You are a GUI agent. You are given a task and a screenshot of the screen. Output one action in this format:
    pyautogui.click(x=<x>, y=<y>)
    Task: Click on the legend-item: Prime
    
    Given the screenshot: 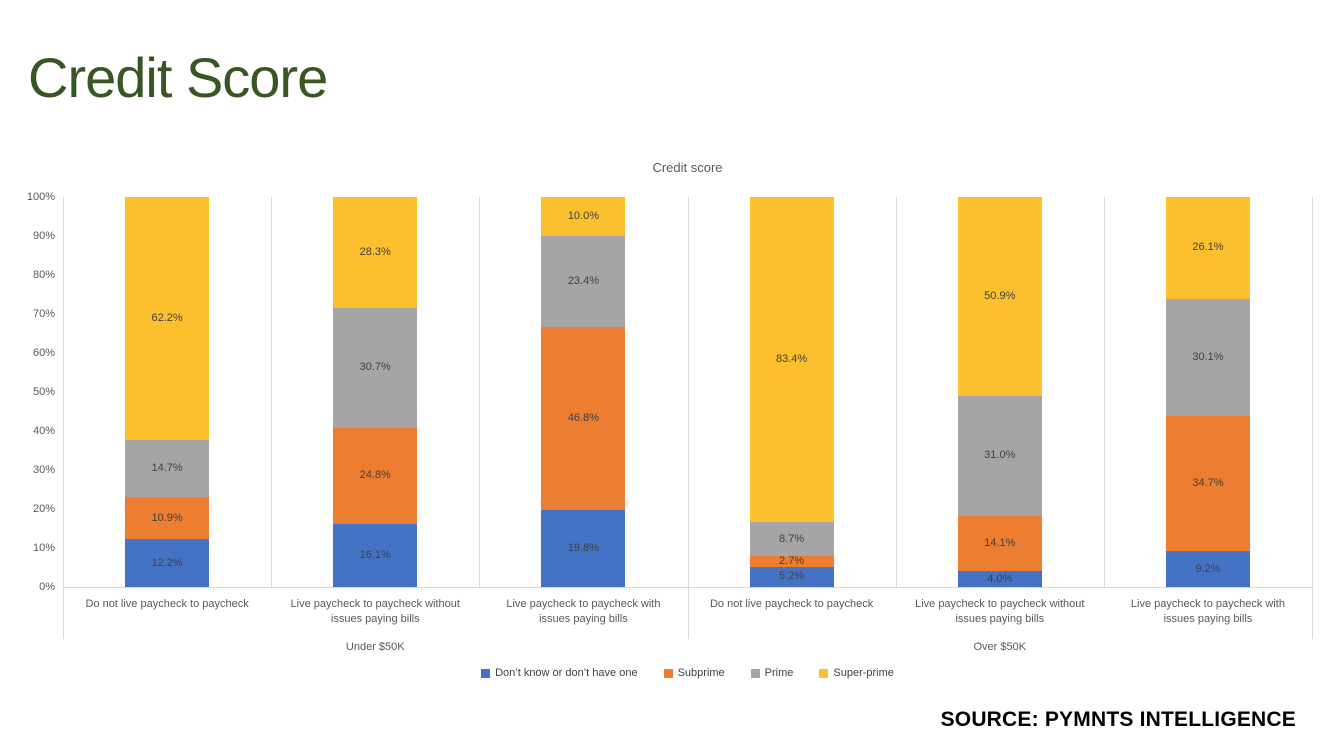 What is the action you would take?
    pyautogui.click(x=772, y=673)
    